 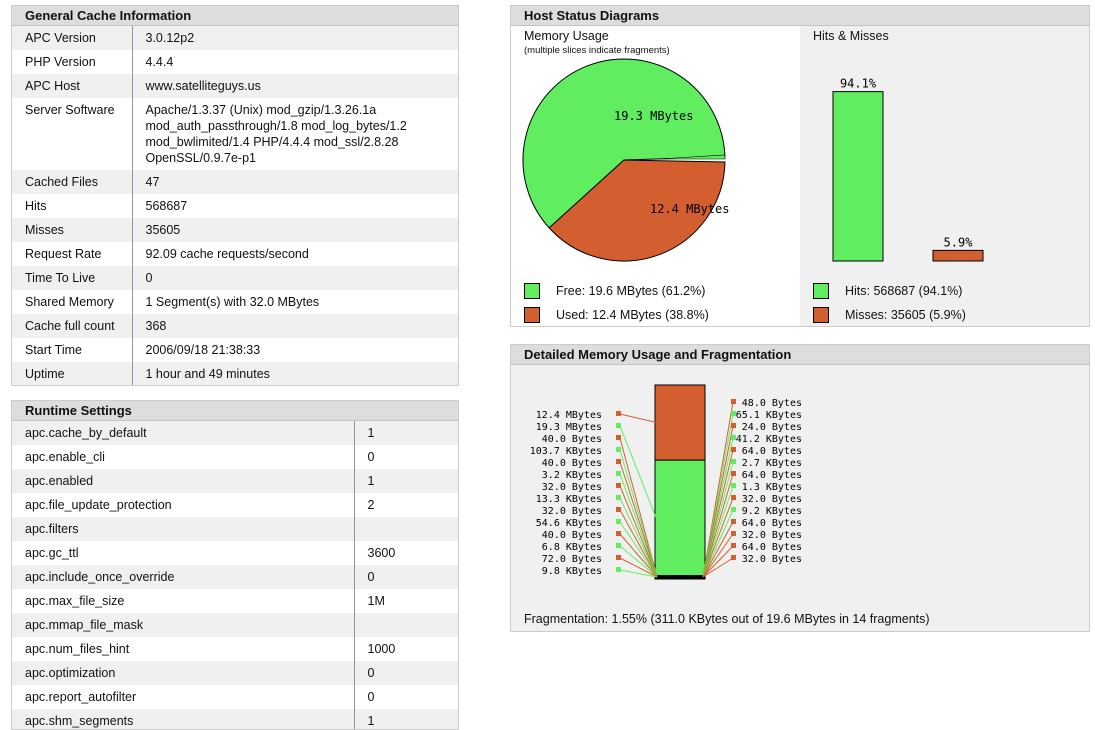 I want to click on hits-misses-title: Hits & Misses, so click(x=851, y=36).